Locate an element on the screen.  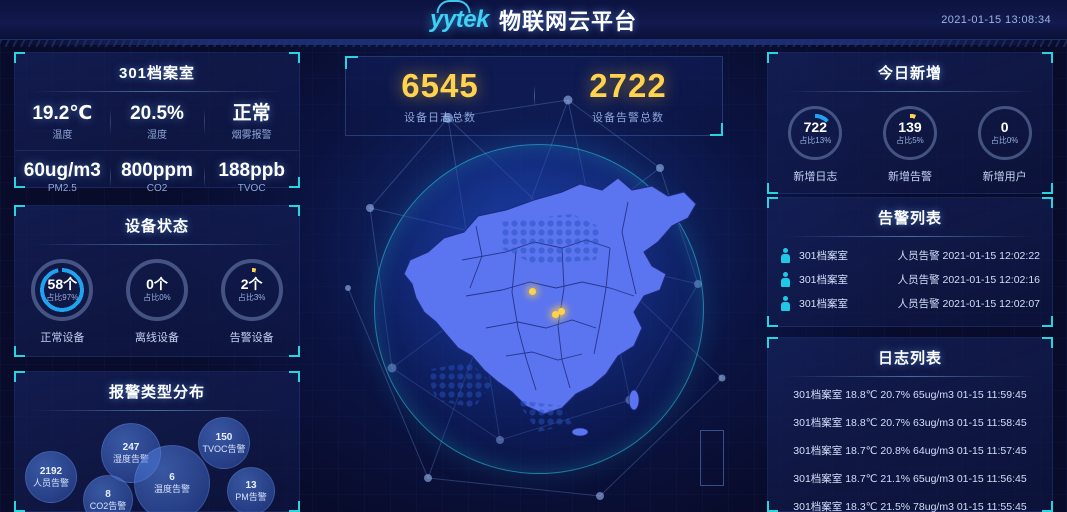
alarm-bubble-3: 6 温度告警 is located at coordinates (172, 478).